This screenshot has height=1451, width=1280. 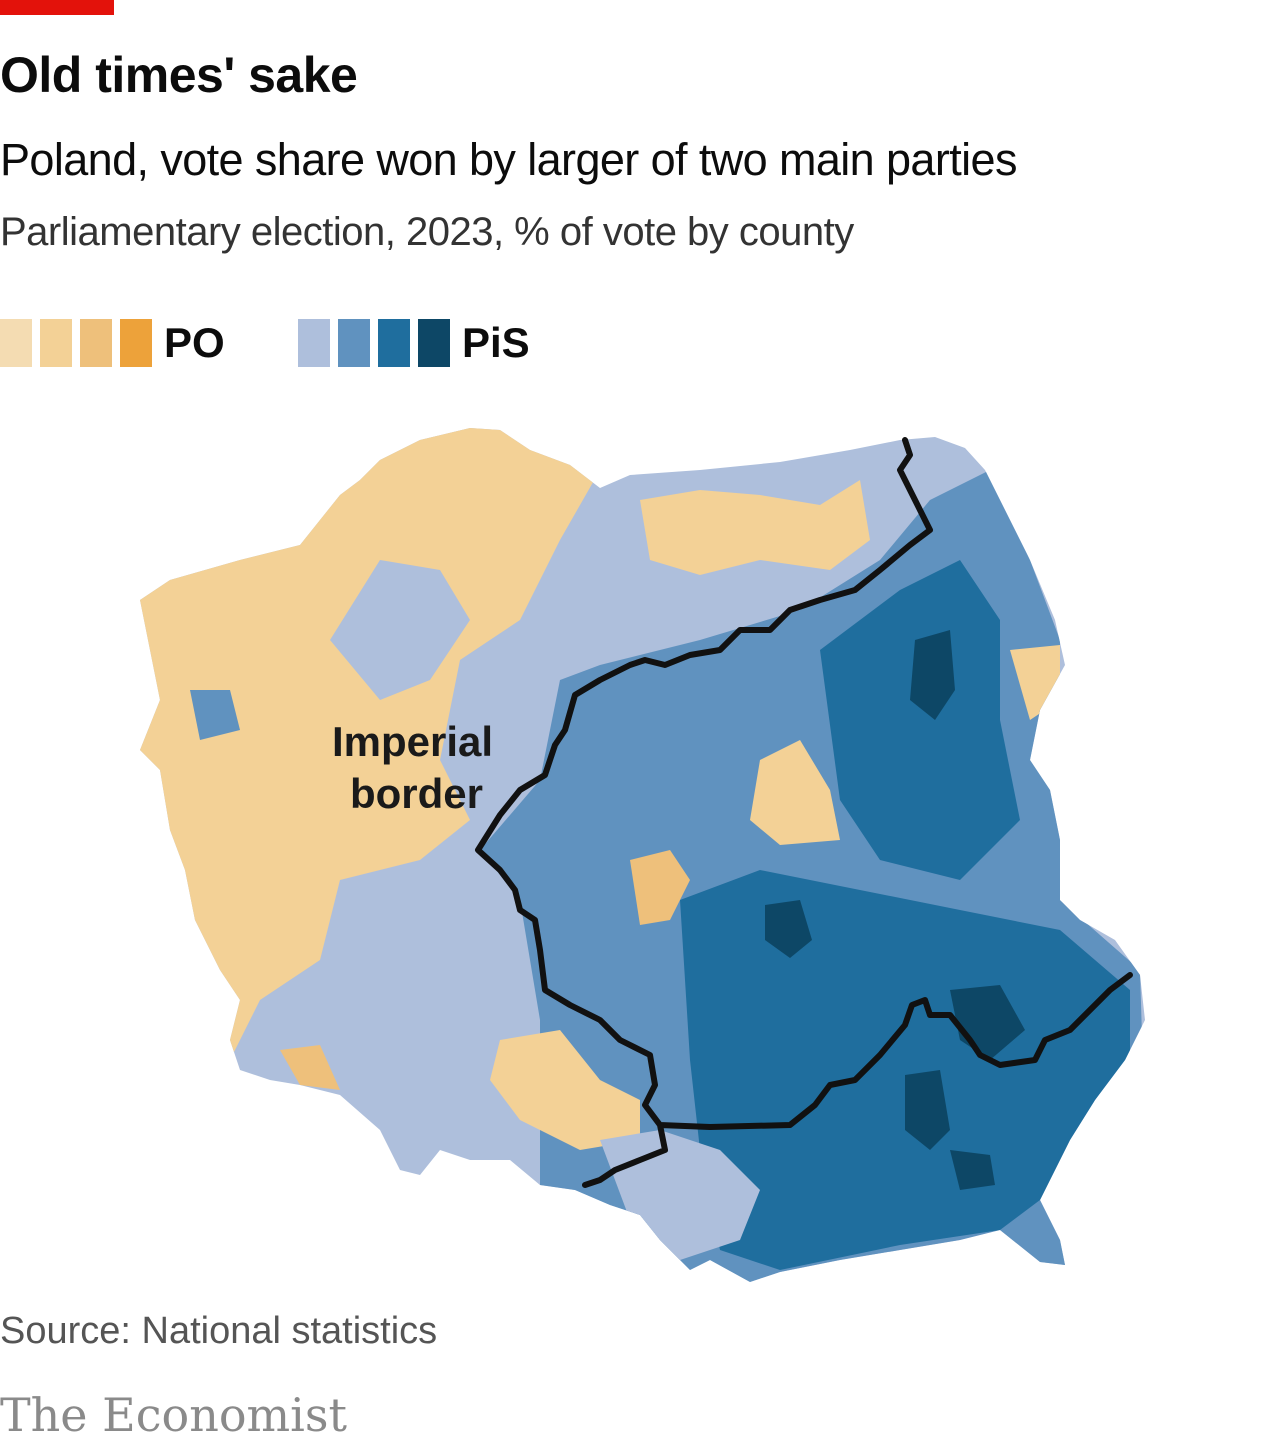 What do you see at coordinates (795, 792) in the screenshot?
I see `region-po-warsaw` at bounding box center [795, 792].